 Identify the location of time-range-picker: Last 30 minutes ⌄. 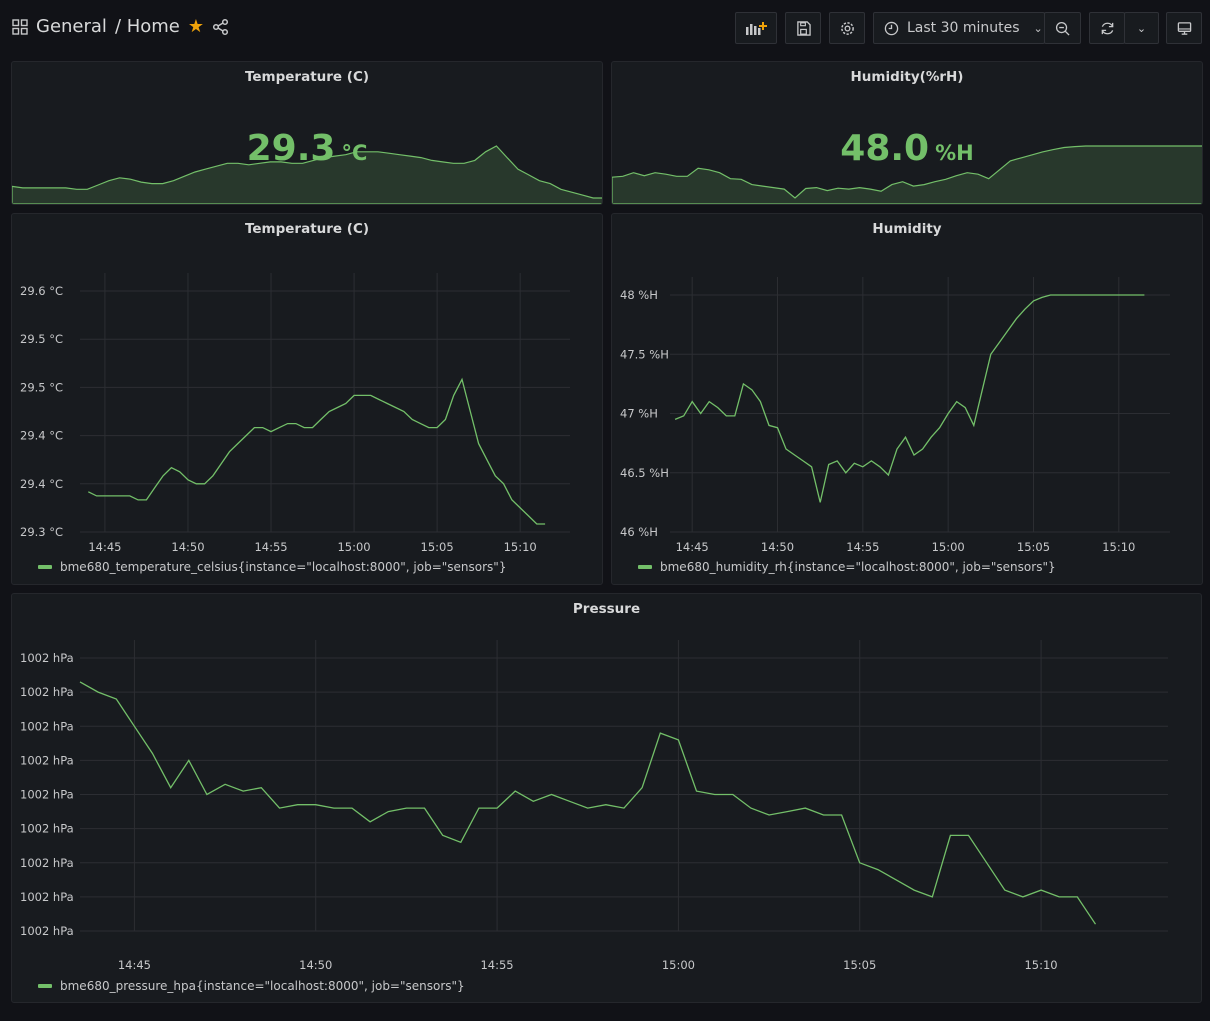
(959, 28).